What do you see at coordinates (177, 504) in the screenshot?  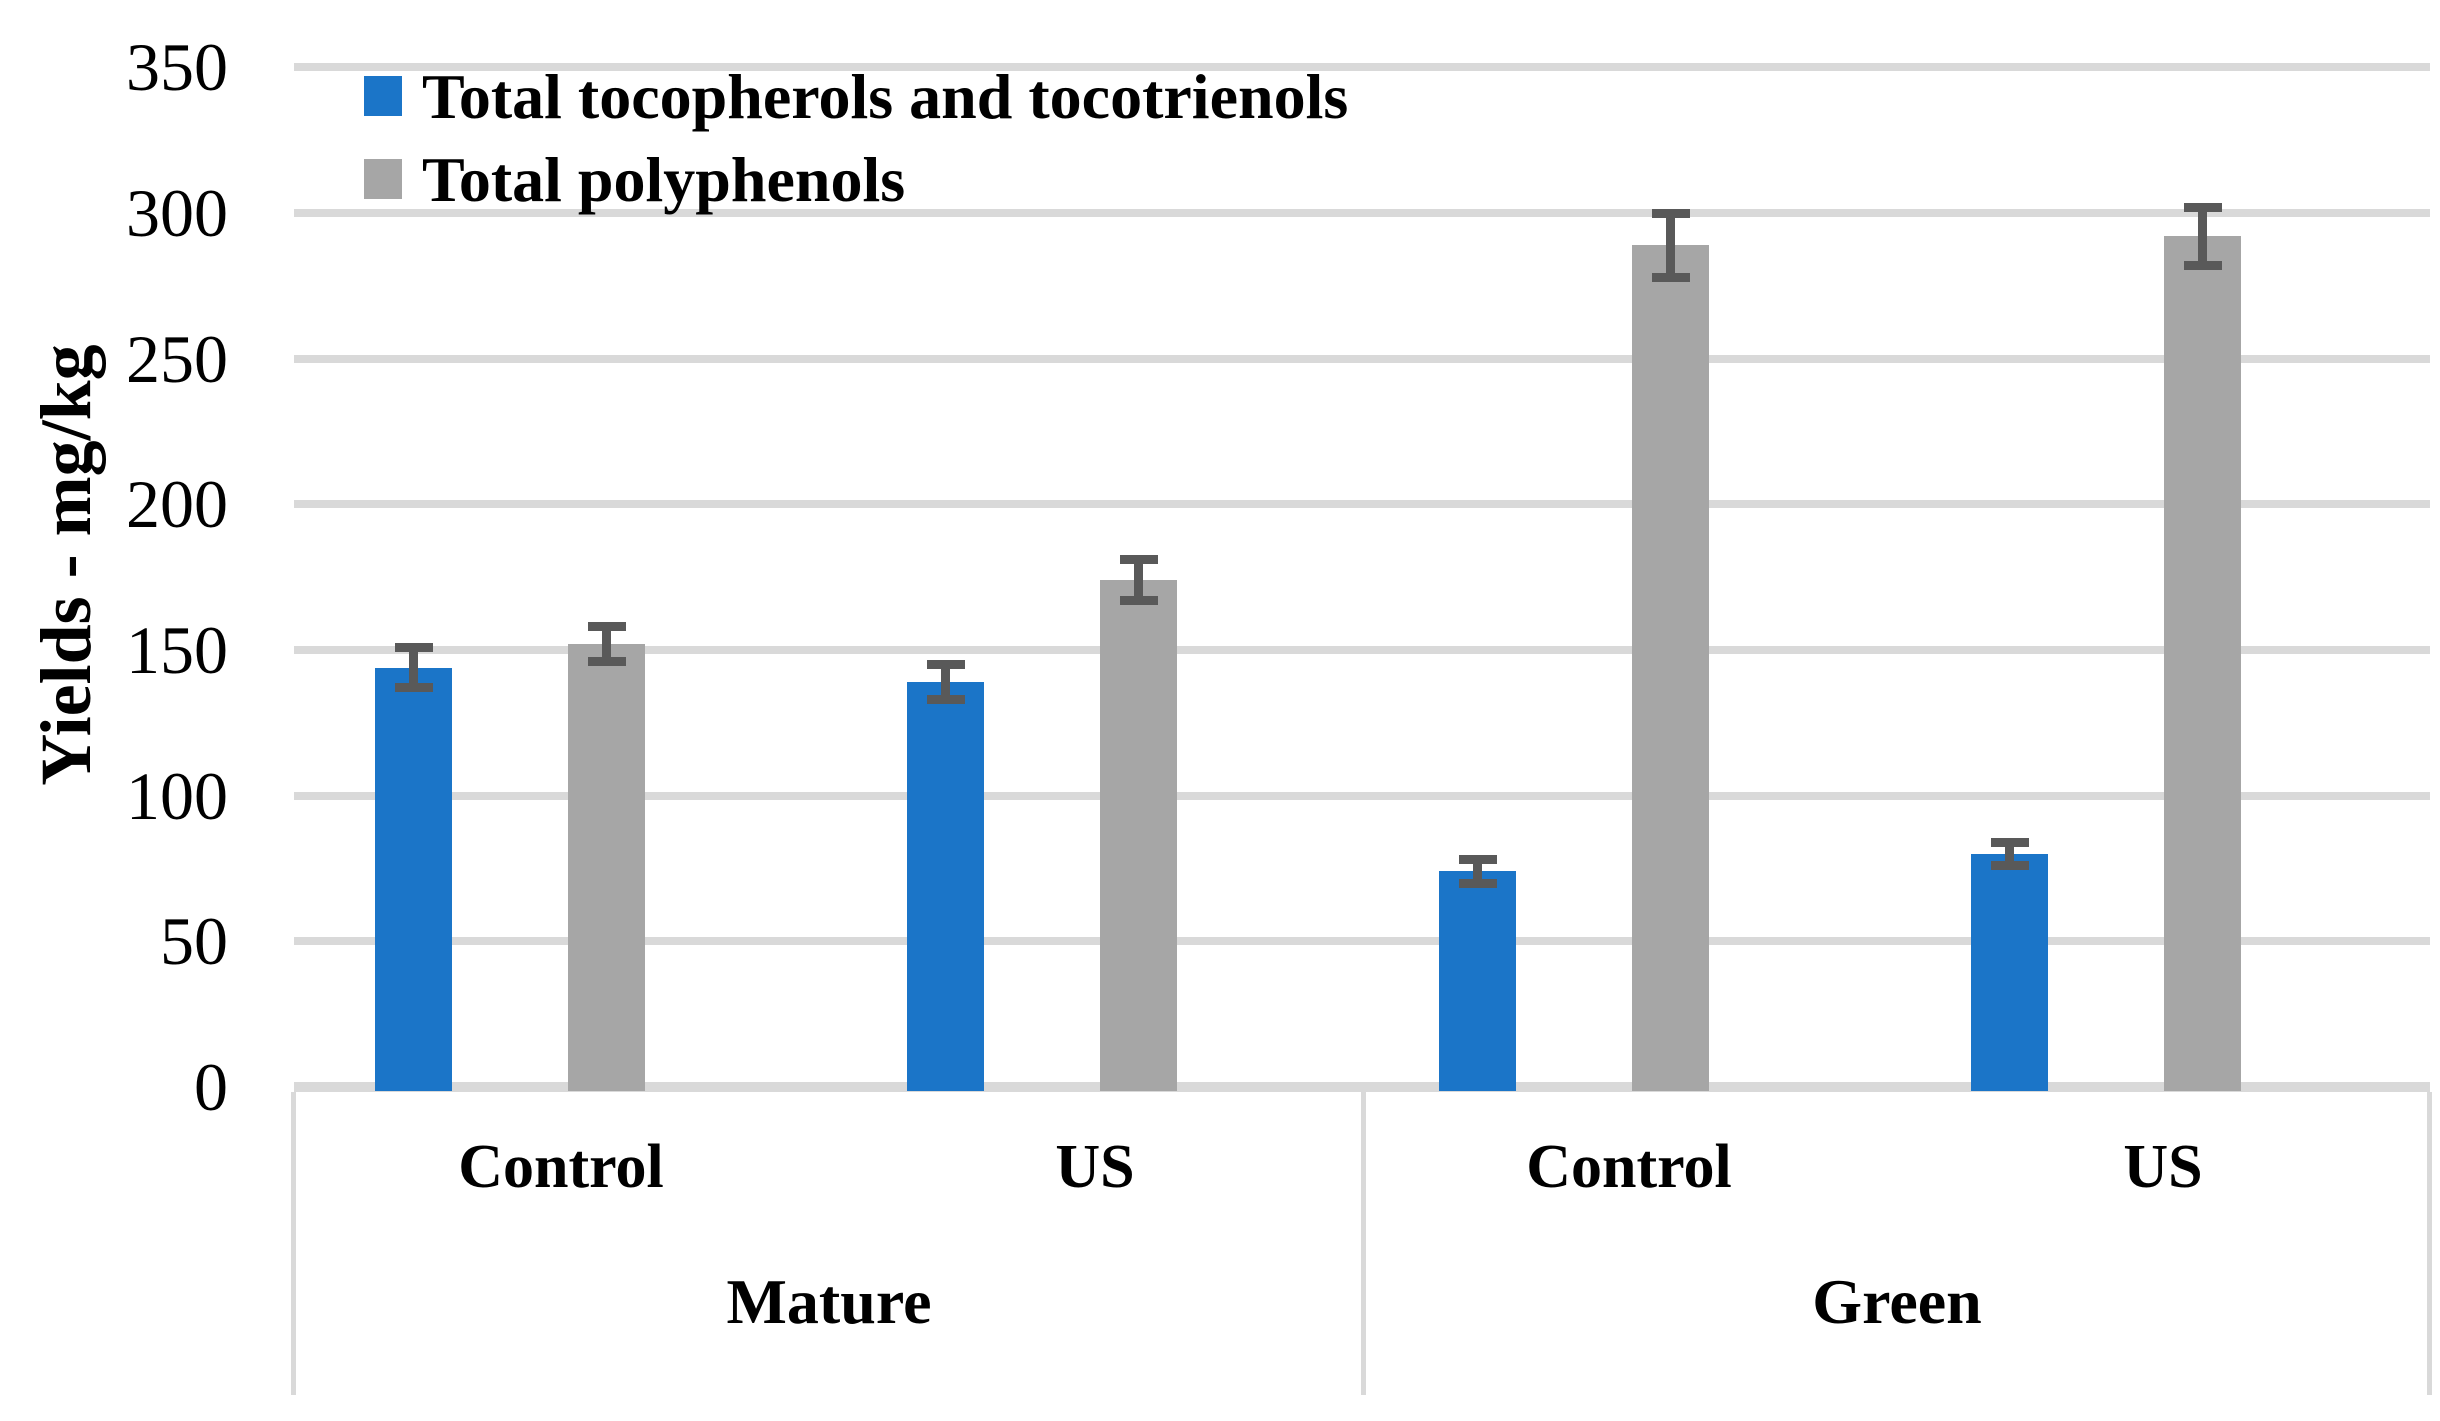 I see `y-tick-label: 200` at bounding box center [177, 504].